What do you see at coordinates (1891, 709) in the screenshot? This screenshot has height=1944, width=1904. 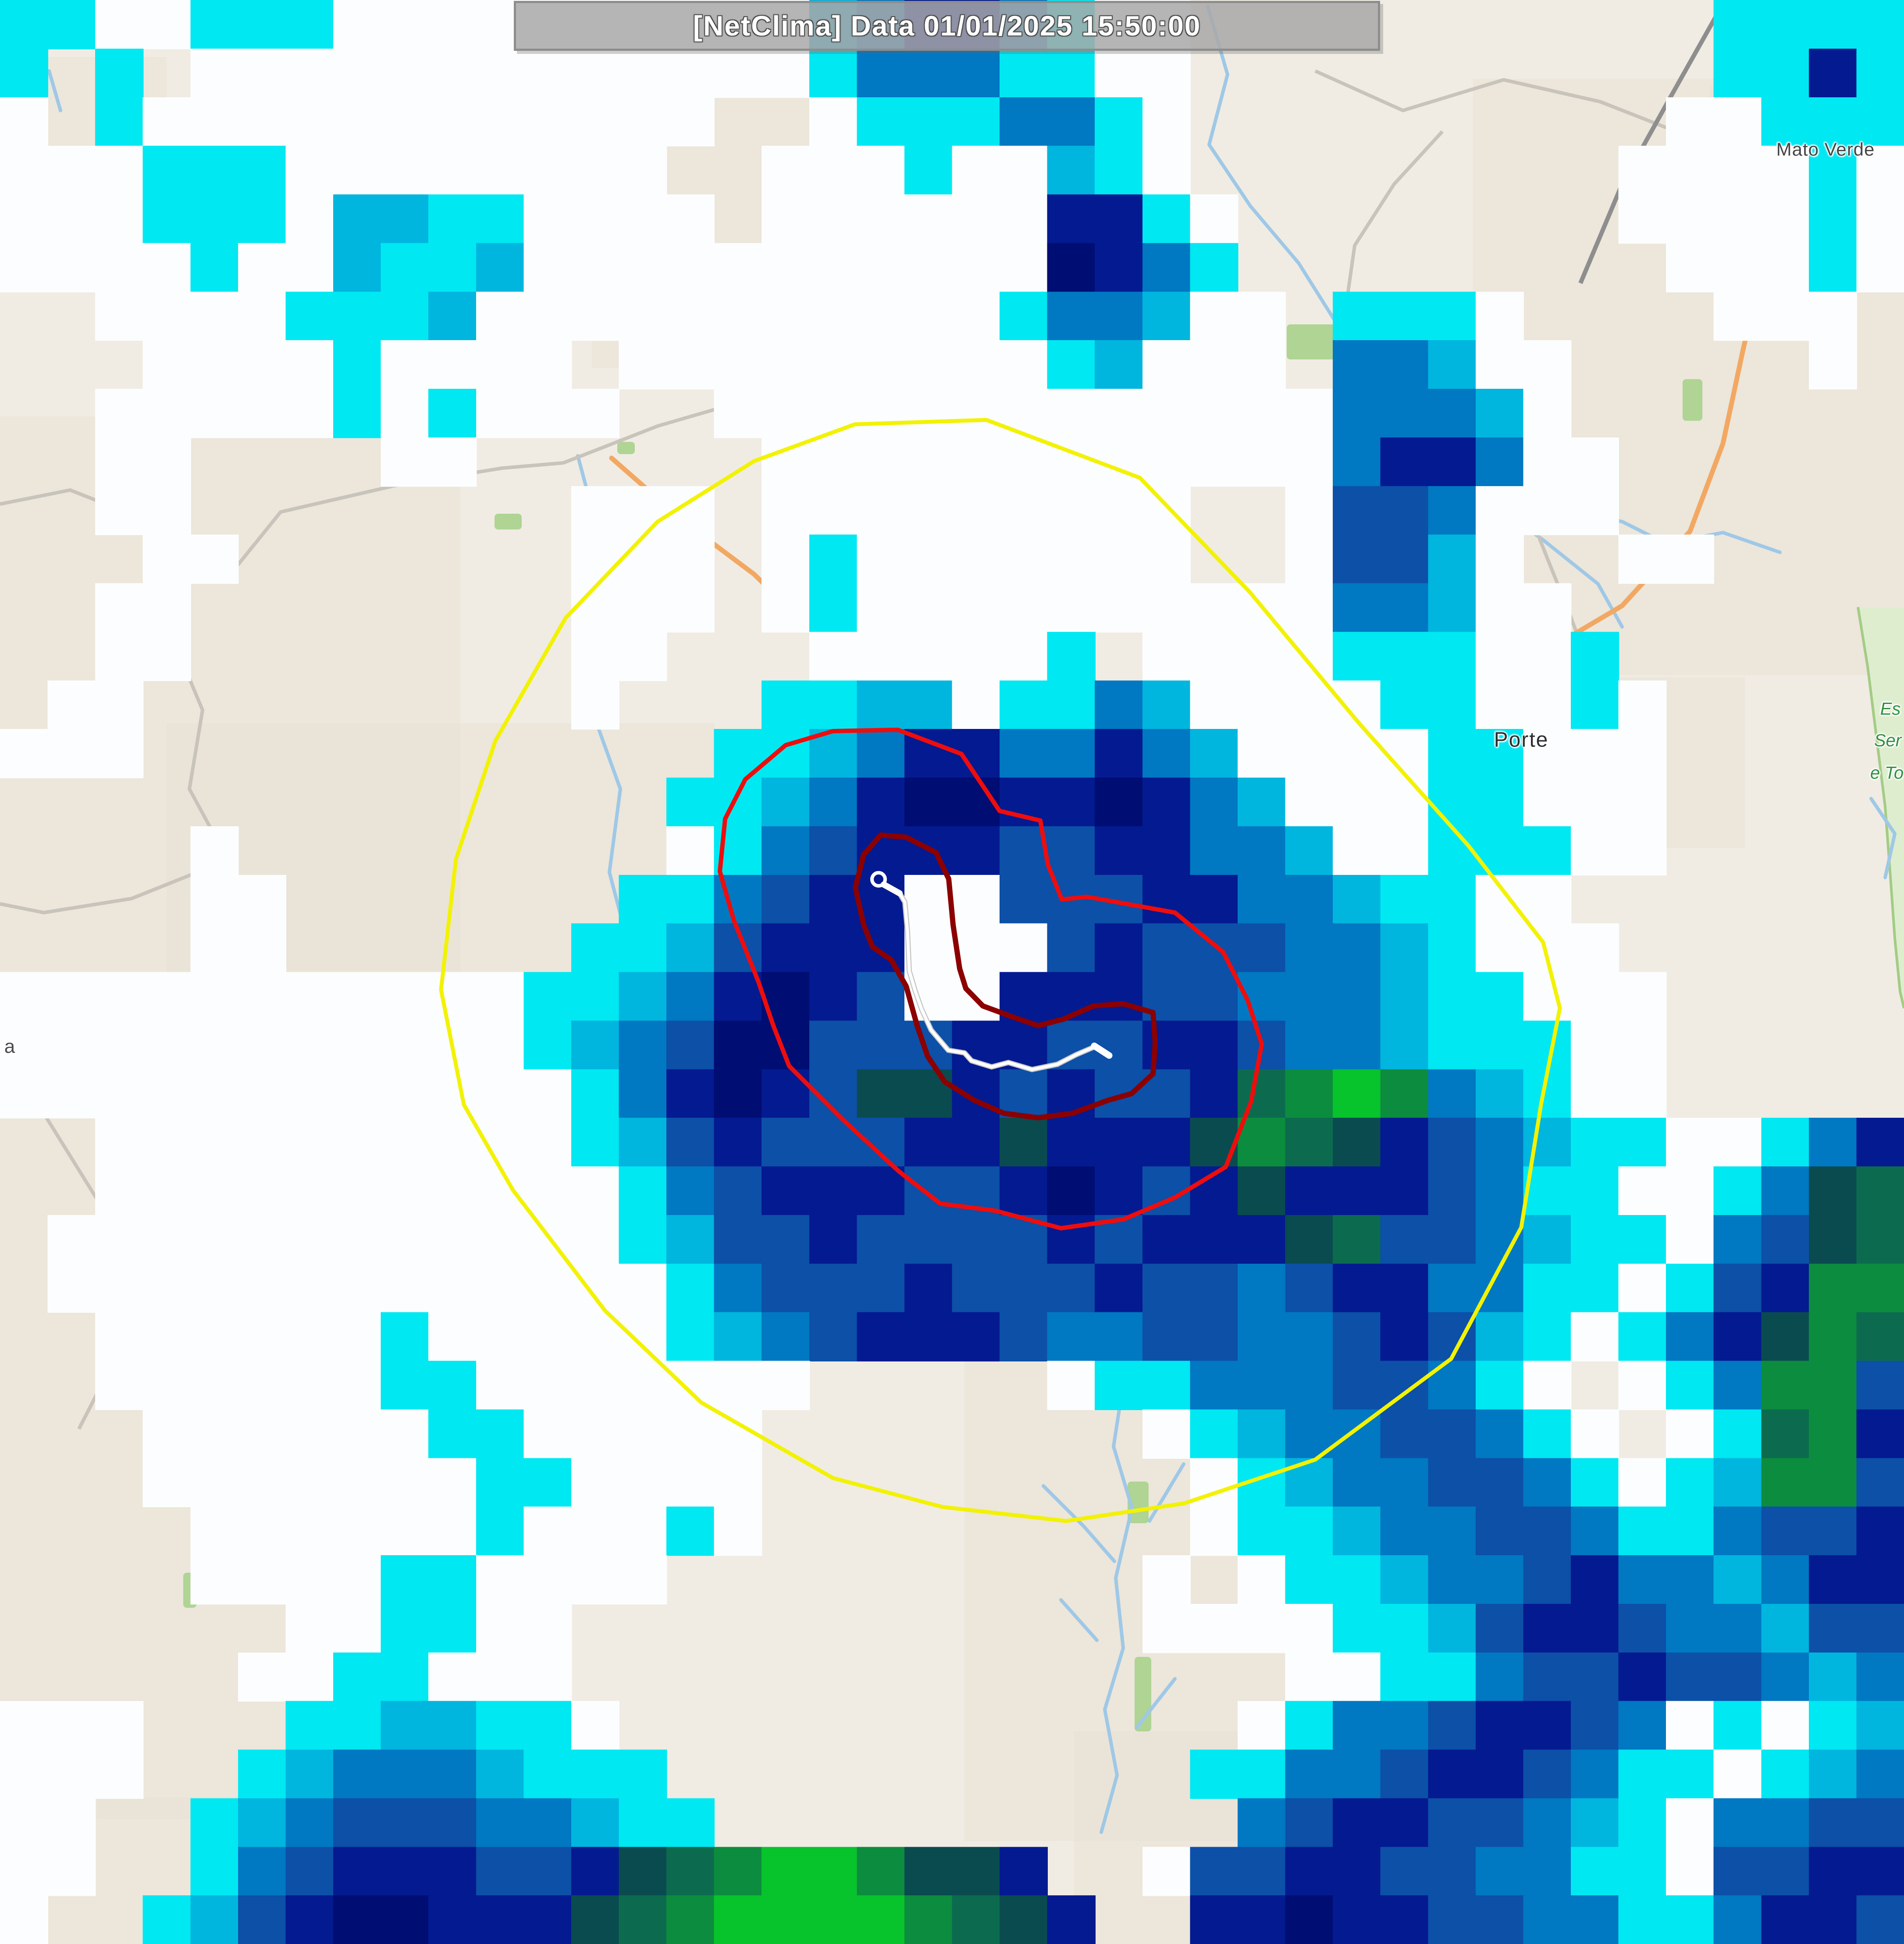 I see `protected-area-line-1: Es` at bounding box center [1891, 709].